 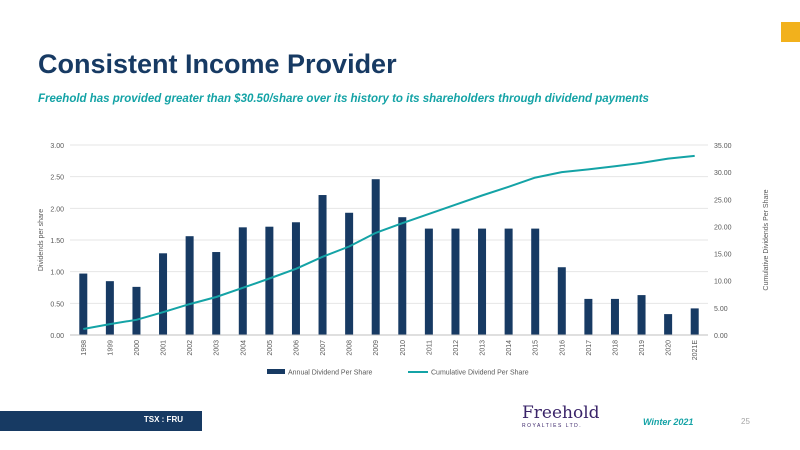 I want to click on x-tick-label: 2011, so click(x=429, y=347).